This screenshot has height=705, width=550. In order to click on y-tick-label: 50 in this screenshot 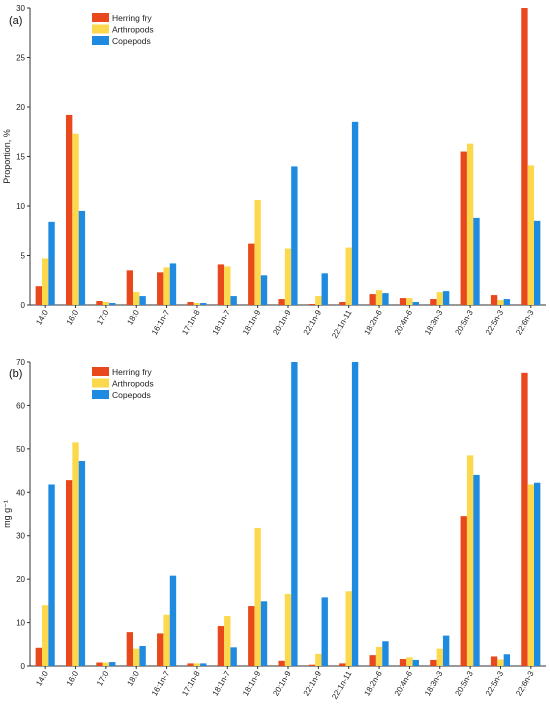, I will do `click(20, 449)`.